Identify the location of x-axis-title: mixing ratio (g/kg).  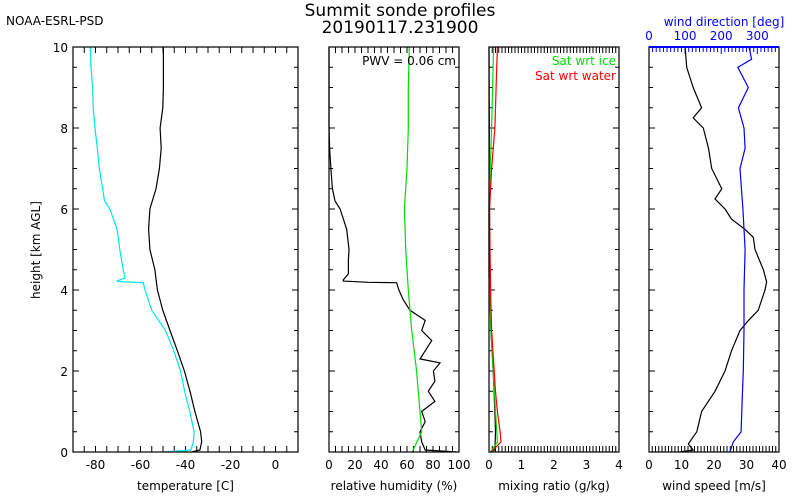
(554, 486).